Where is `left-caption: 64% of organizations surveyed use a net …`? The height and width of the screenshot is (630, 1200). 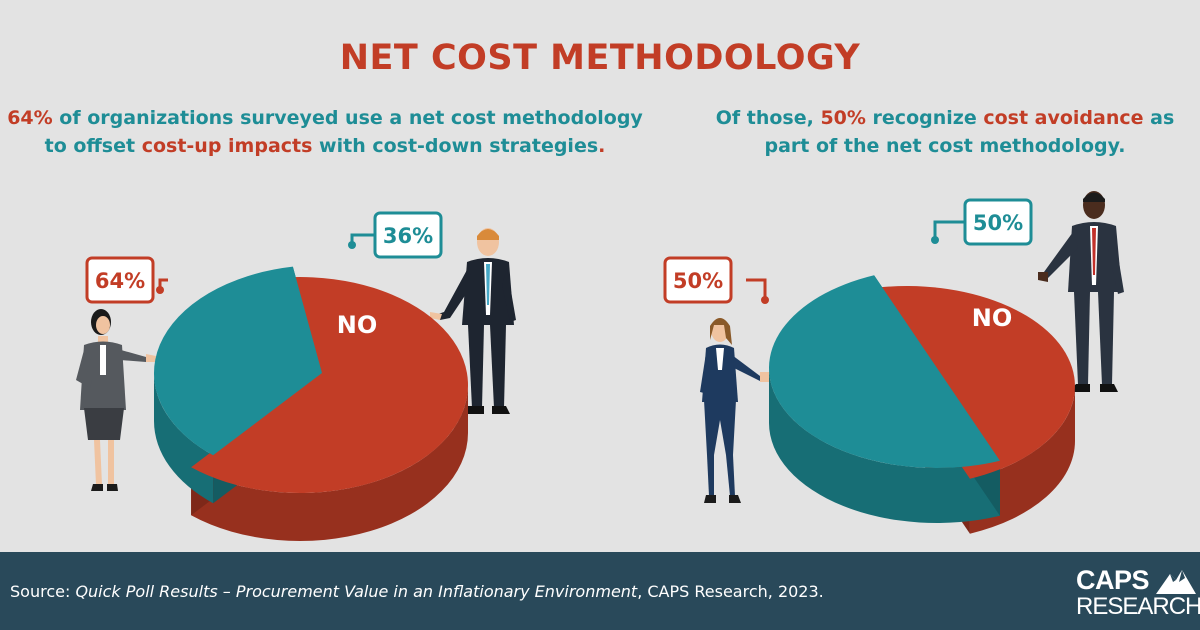
left-caption: 64% of organizations surveyed use a net … is located at coordinates (325, 132).